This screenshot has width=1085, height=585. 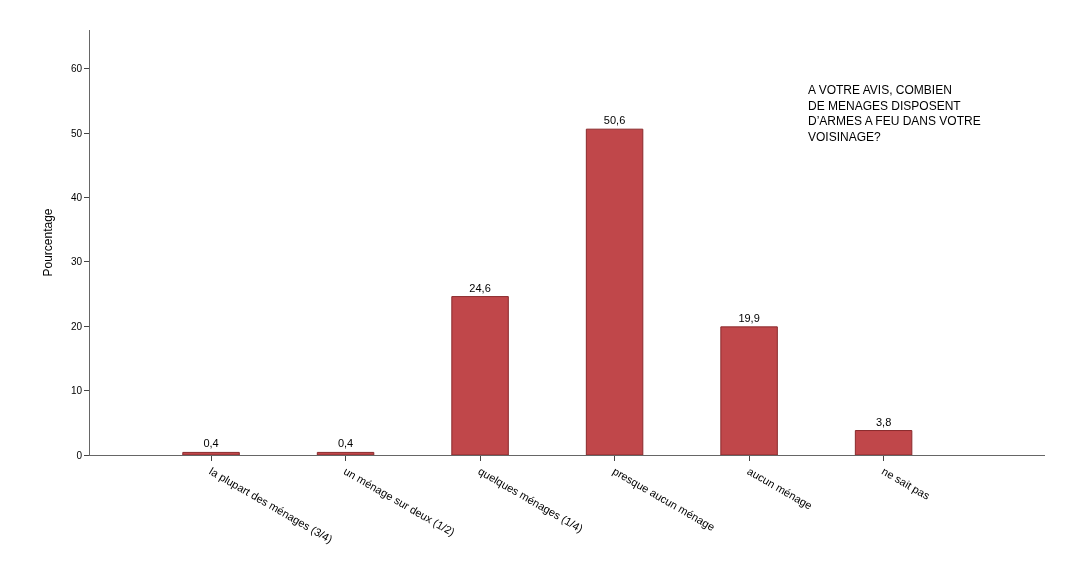 I want to click on x-tick-label: ne sait pas, so click(x=906, y=483).